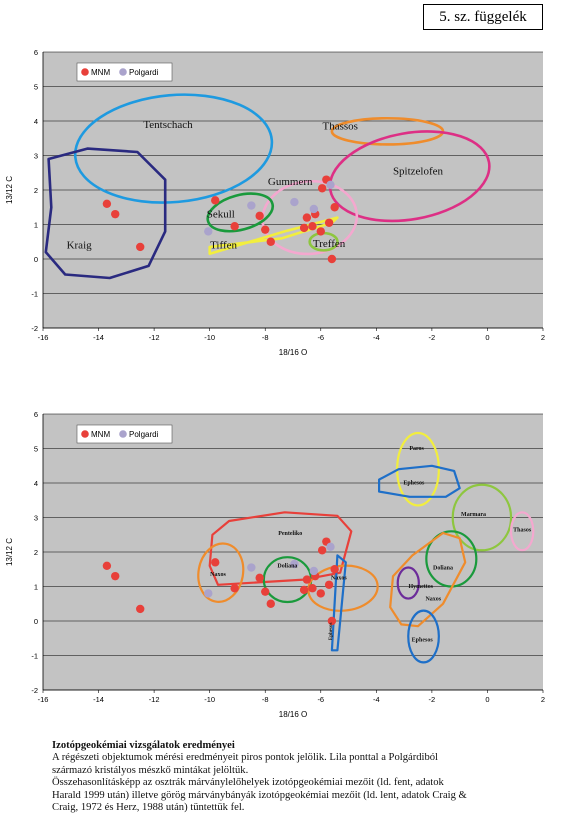  I want to click on caption-title: Izotópgeokémiai vizsgálatok eredményei, so click(143, 745).